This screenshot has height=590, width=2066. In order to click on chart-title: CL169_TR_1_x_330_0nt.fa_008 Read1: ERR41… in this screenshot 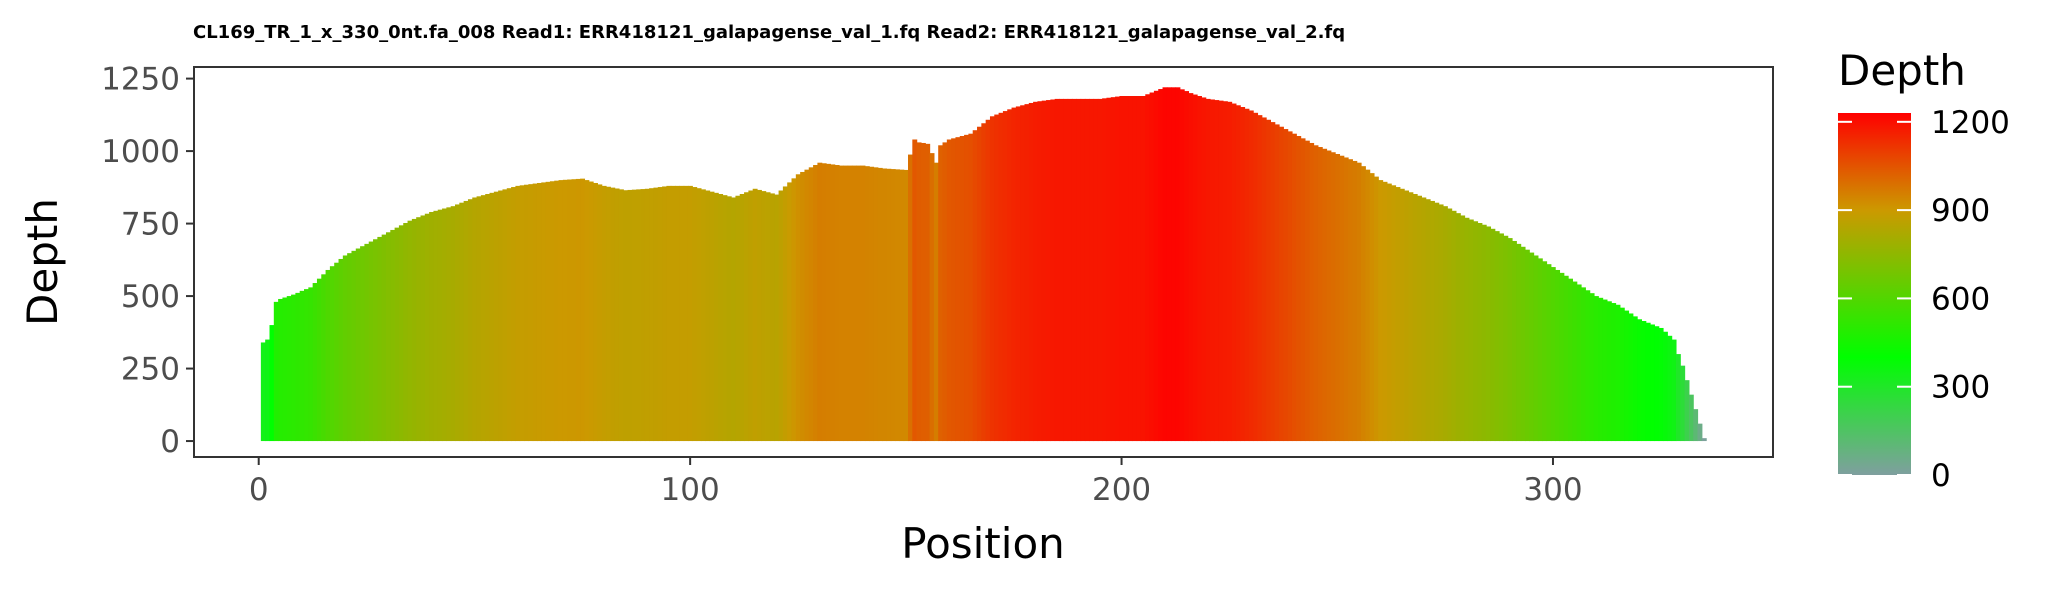, I will do `click(769, 32)`.